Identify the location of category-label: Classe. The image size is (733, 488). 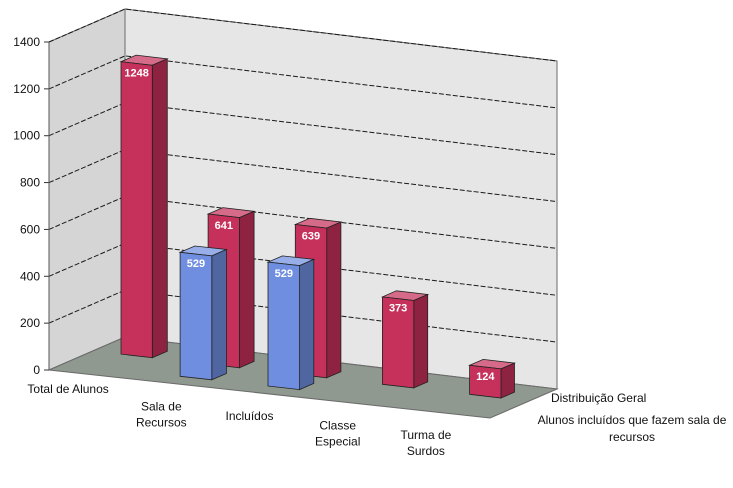
(337, 426).